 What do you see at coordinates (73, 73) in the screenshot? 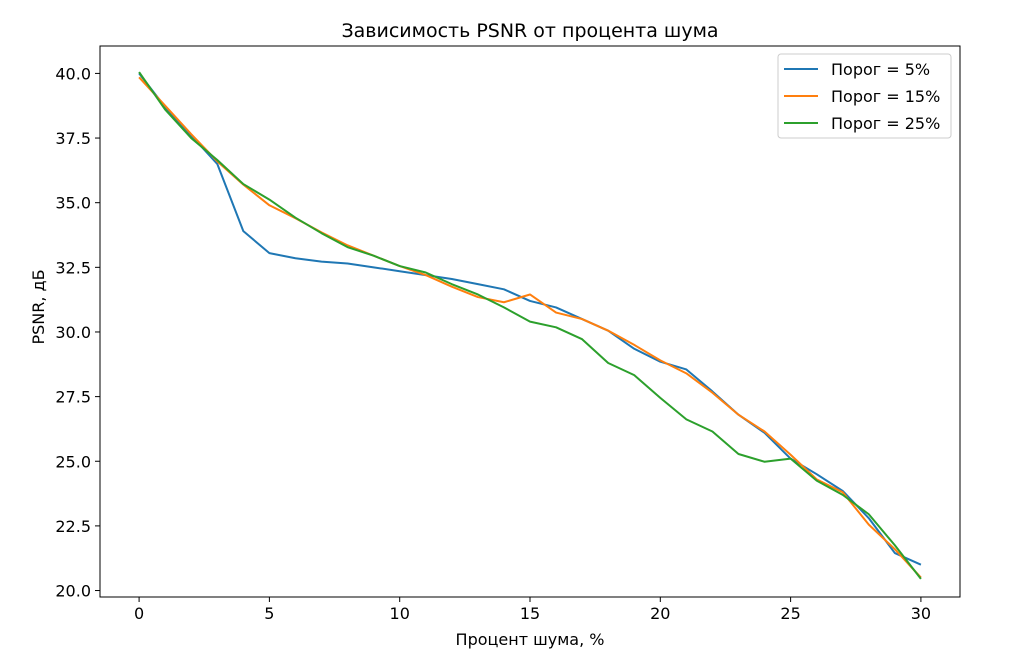
I see `y-tick-label: 40.0` at bounding box center [73, 73].